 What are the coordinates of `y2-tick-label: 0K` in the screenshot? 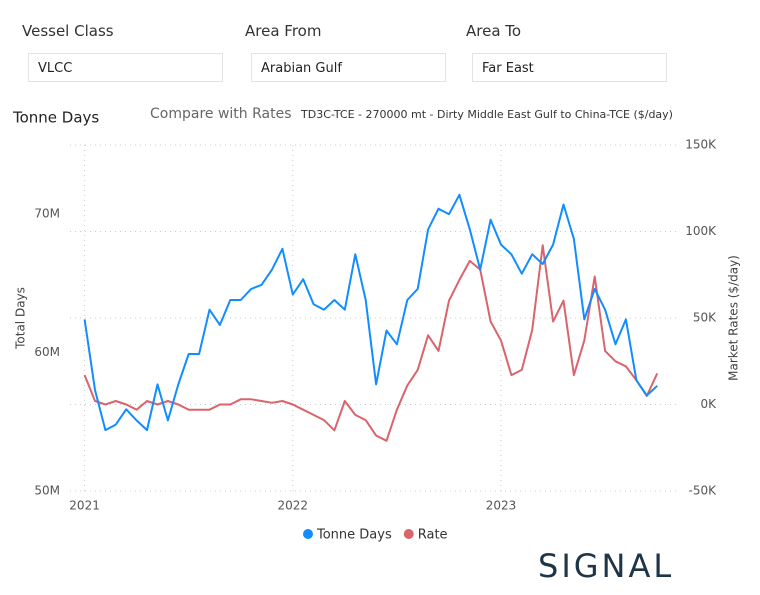 It's located at (708, 404).